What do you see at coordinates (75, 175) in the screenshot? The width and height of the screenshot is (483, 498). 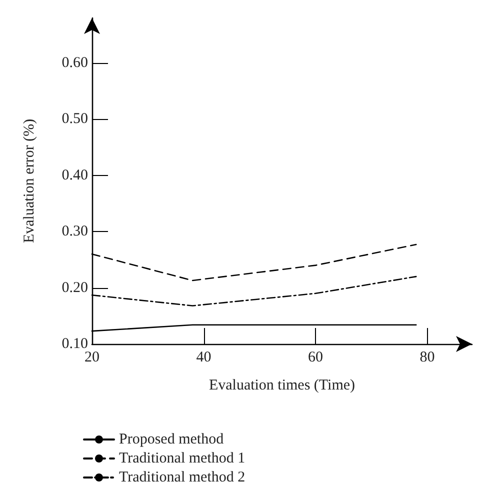 I see `y-tick-label: 0.40` at bounding box center [75, 175].